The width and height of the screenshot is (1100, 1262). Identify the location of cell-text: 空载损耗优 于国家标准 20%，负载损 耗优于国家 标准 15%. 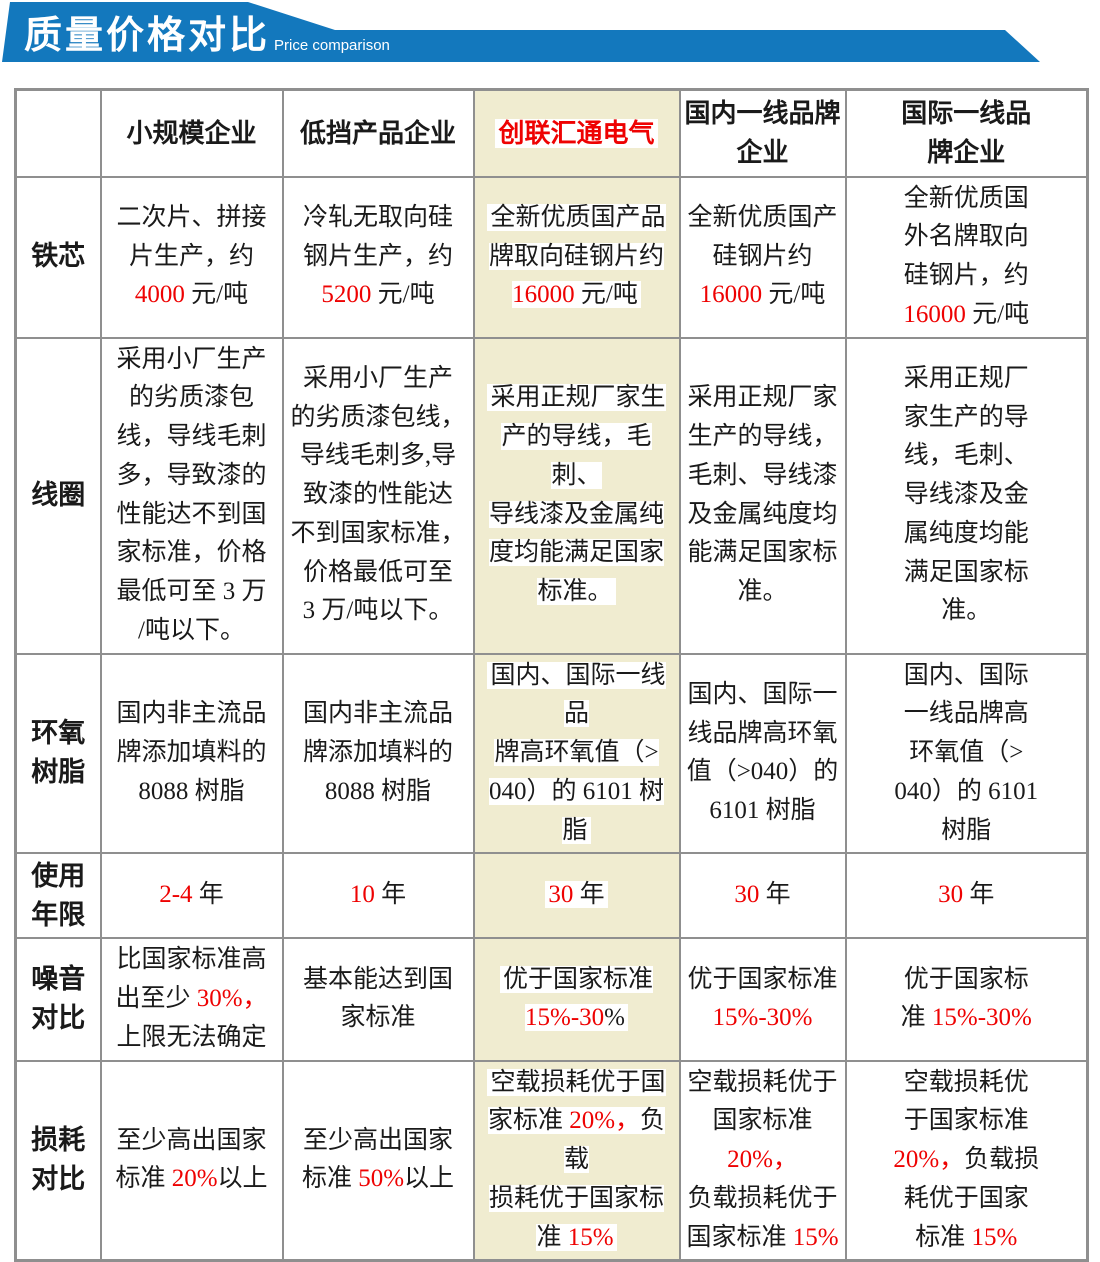
(966, 1160).